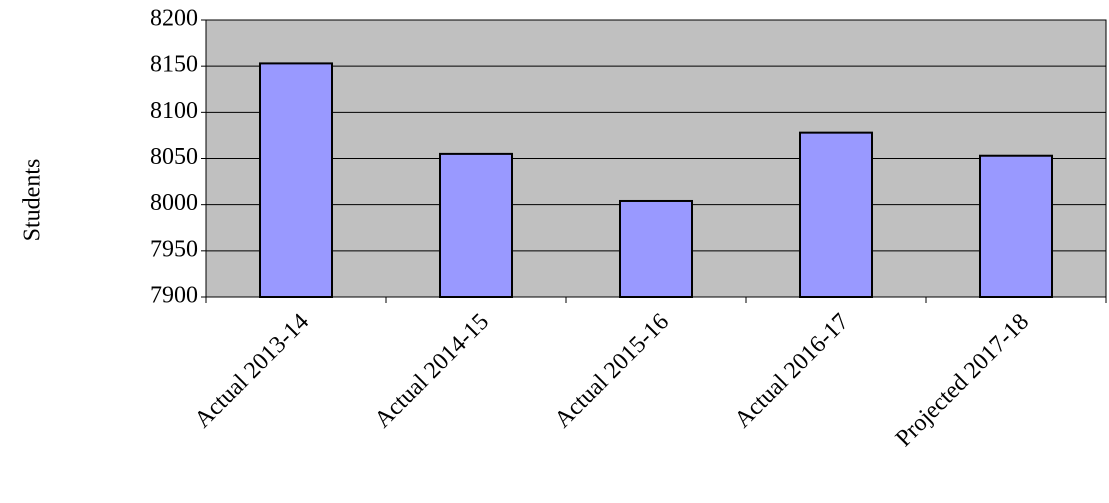  I want to click on y-tick-label: 8200, so click(174, 19).